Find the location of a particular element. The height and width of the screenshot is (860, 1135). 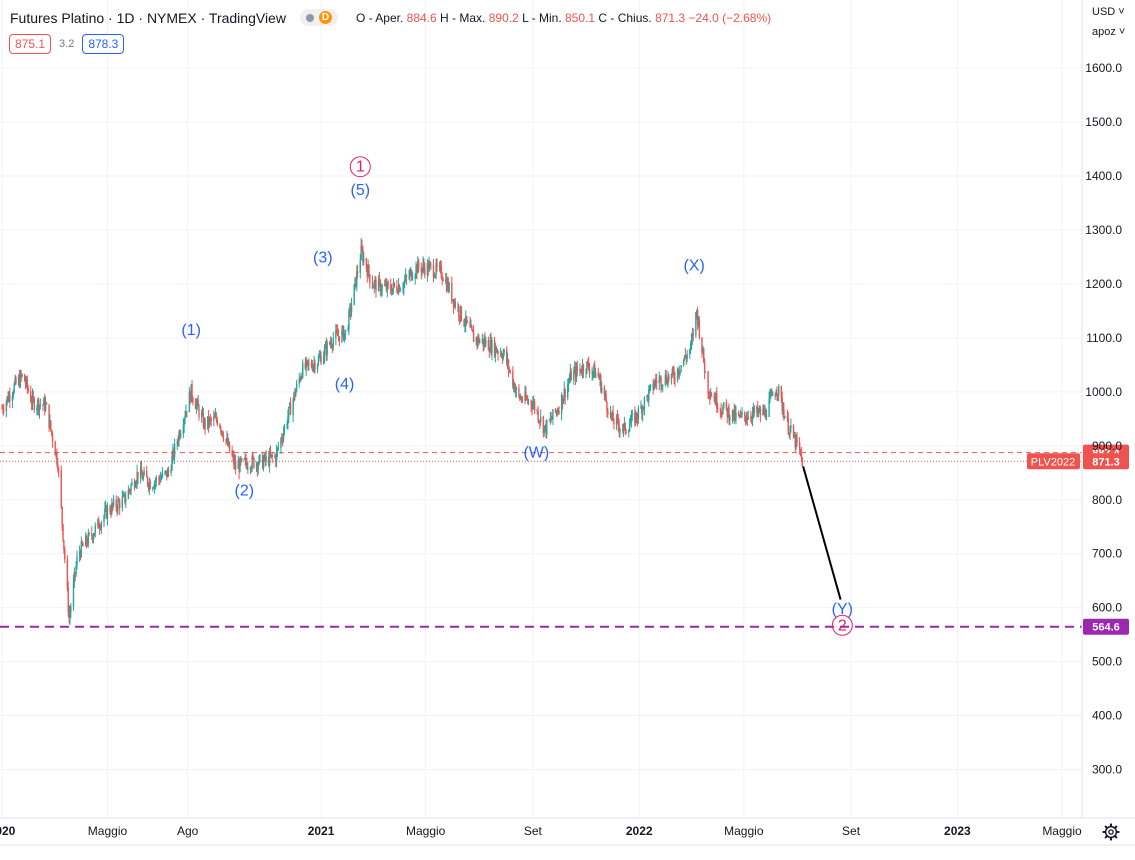

scale-mode-selector: apoz ˅ is located at coordinates (1108, 32).